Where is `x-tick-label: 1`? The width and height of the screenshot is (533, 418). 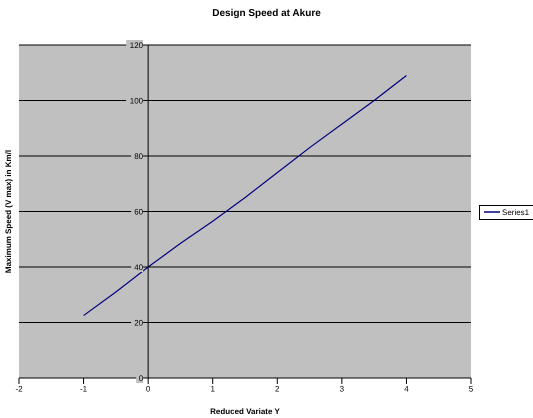 x-tick-label: 1 is located at coordinates (213, 389).